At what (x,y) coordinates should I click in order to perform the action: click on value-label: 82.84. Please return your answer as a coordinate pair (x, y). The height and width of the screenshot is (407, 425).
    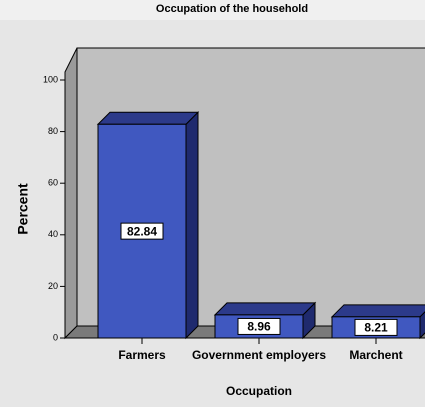
    Looking at the image, I should click on (142, 231).